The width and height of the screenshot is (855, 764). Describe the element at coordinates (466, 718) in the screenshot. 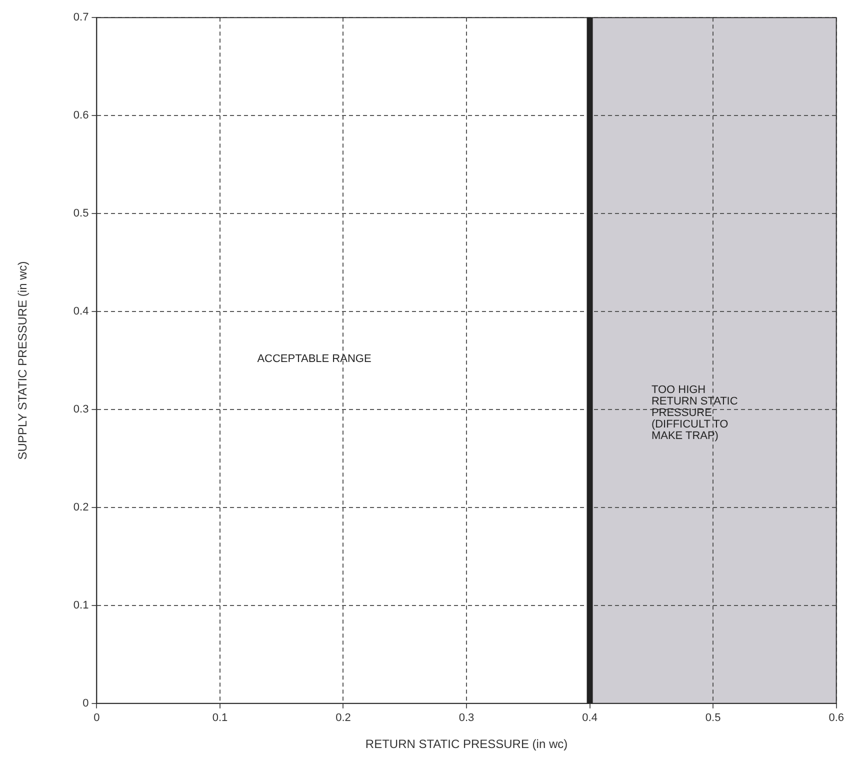

I see `x-tick-label: 0.3` at that location.